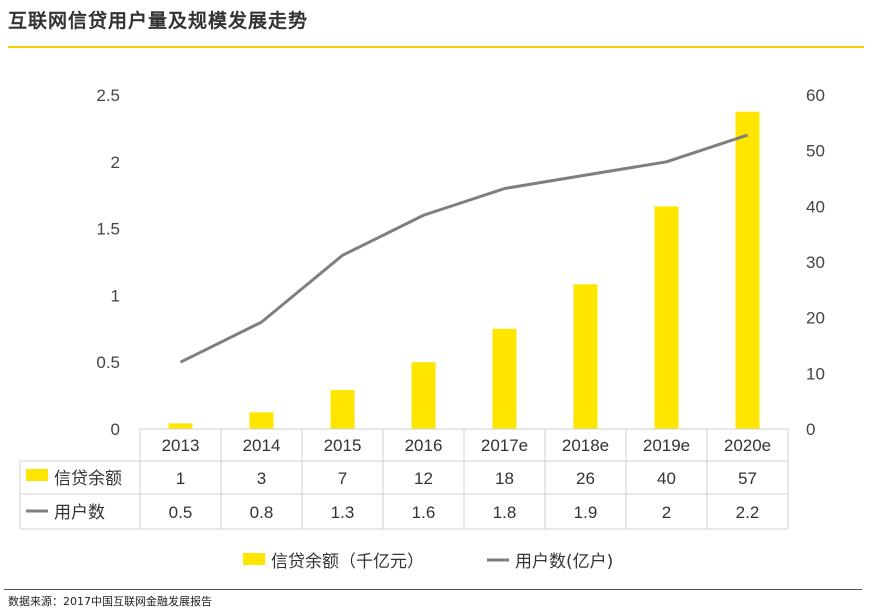 The width and height of the screenshot is (872, 611). I want to click on x-tick-label-3: 2016, so click(424, 445).